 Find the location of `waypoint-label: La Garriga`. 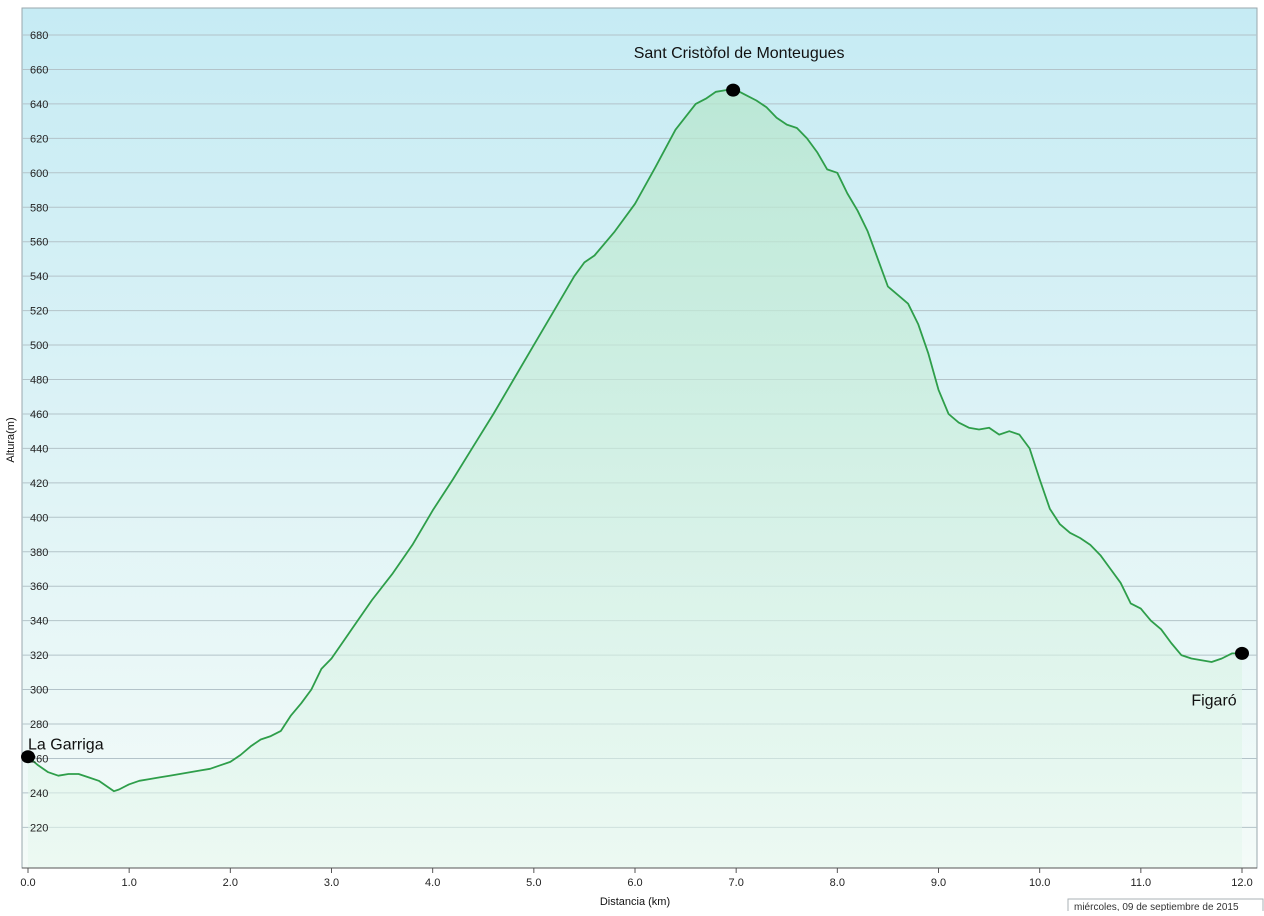

waypoint-label: La Garriga is located at coordinates (66, 745).